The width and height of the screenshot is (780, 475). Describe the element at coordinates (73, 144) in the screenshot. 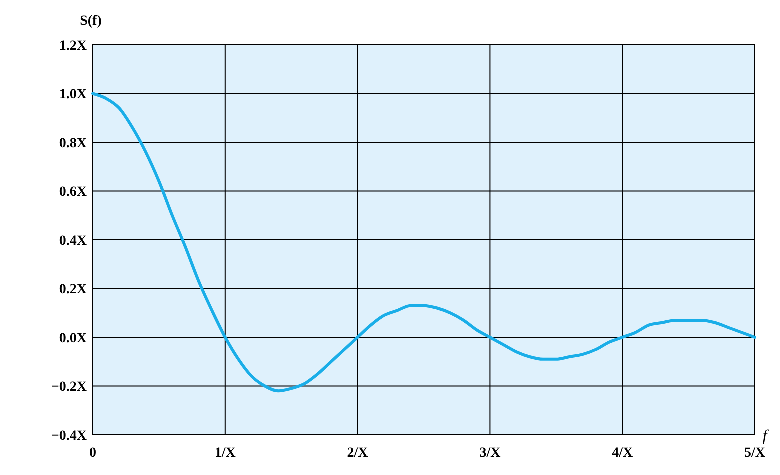

I see `y-tick-label: 0.8X` at that location.